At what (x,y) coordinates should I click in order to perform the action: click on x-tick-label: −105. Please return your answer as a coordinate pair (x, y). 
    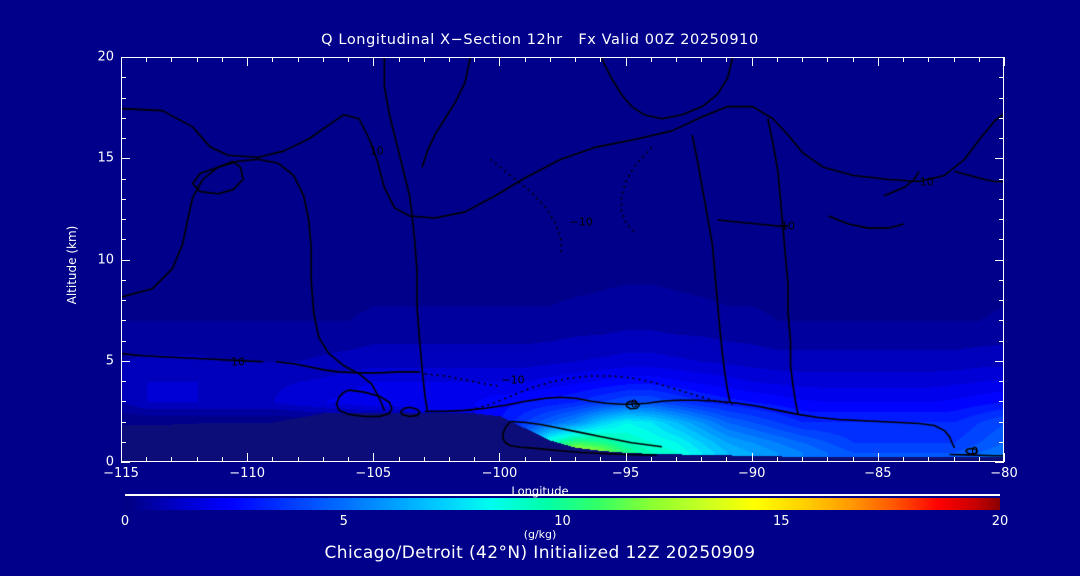
    Looking at the image, I should click on (373, 473).